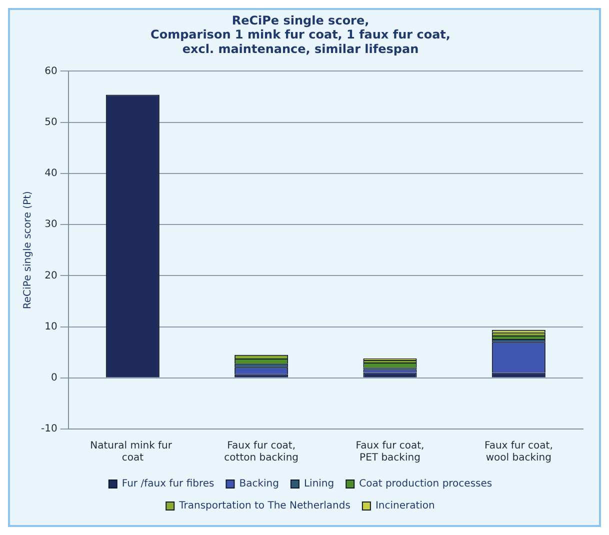 Image resolution: width=609 pixels, height=535 pixels. I want to click on legend-label: Incineration, so click(405, 506).